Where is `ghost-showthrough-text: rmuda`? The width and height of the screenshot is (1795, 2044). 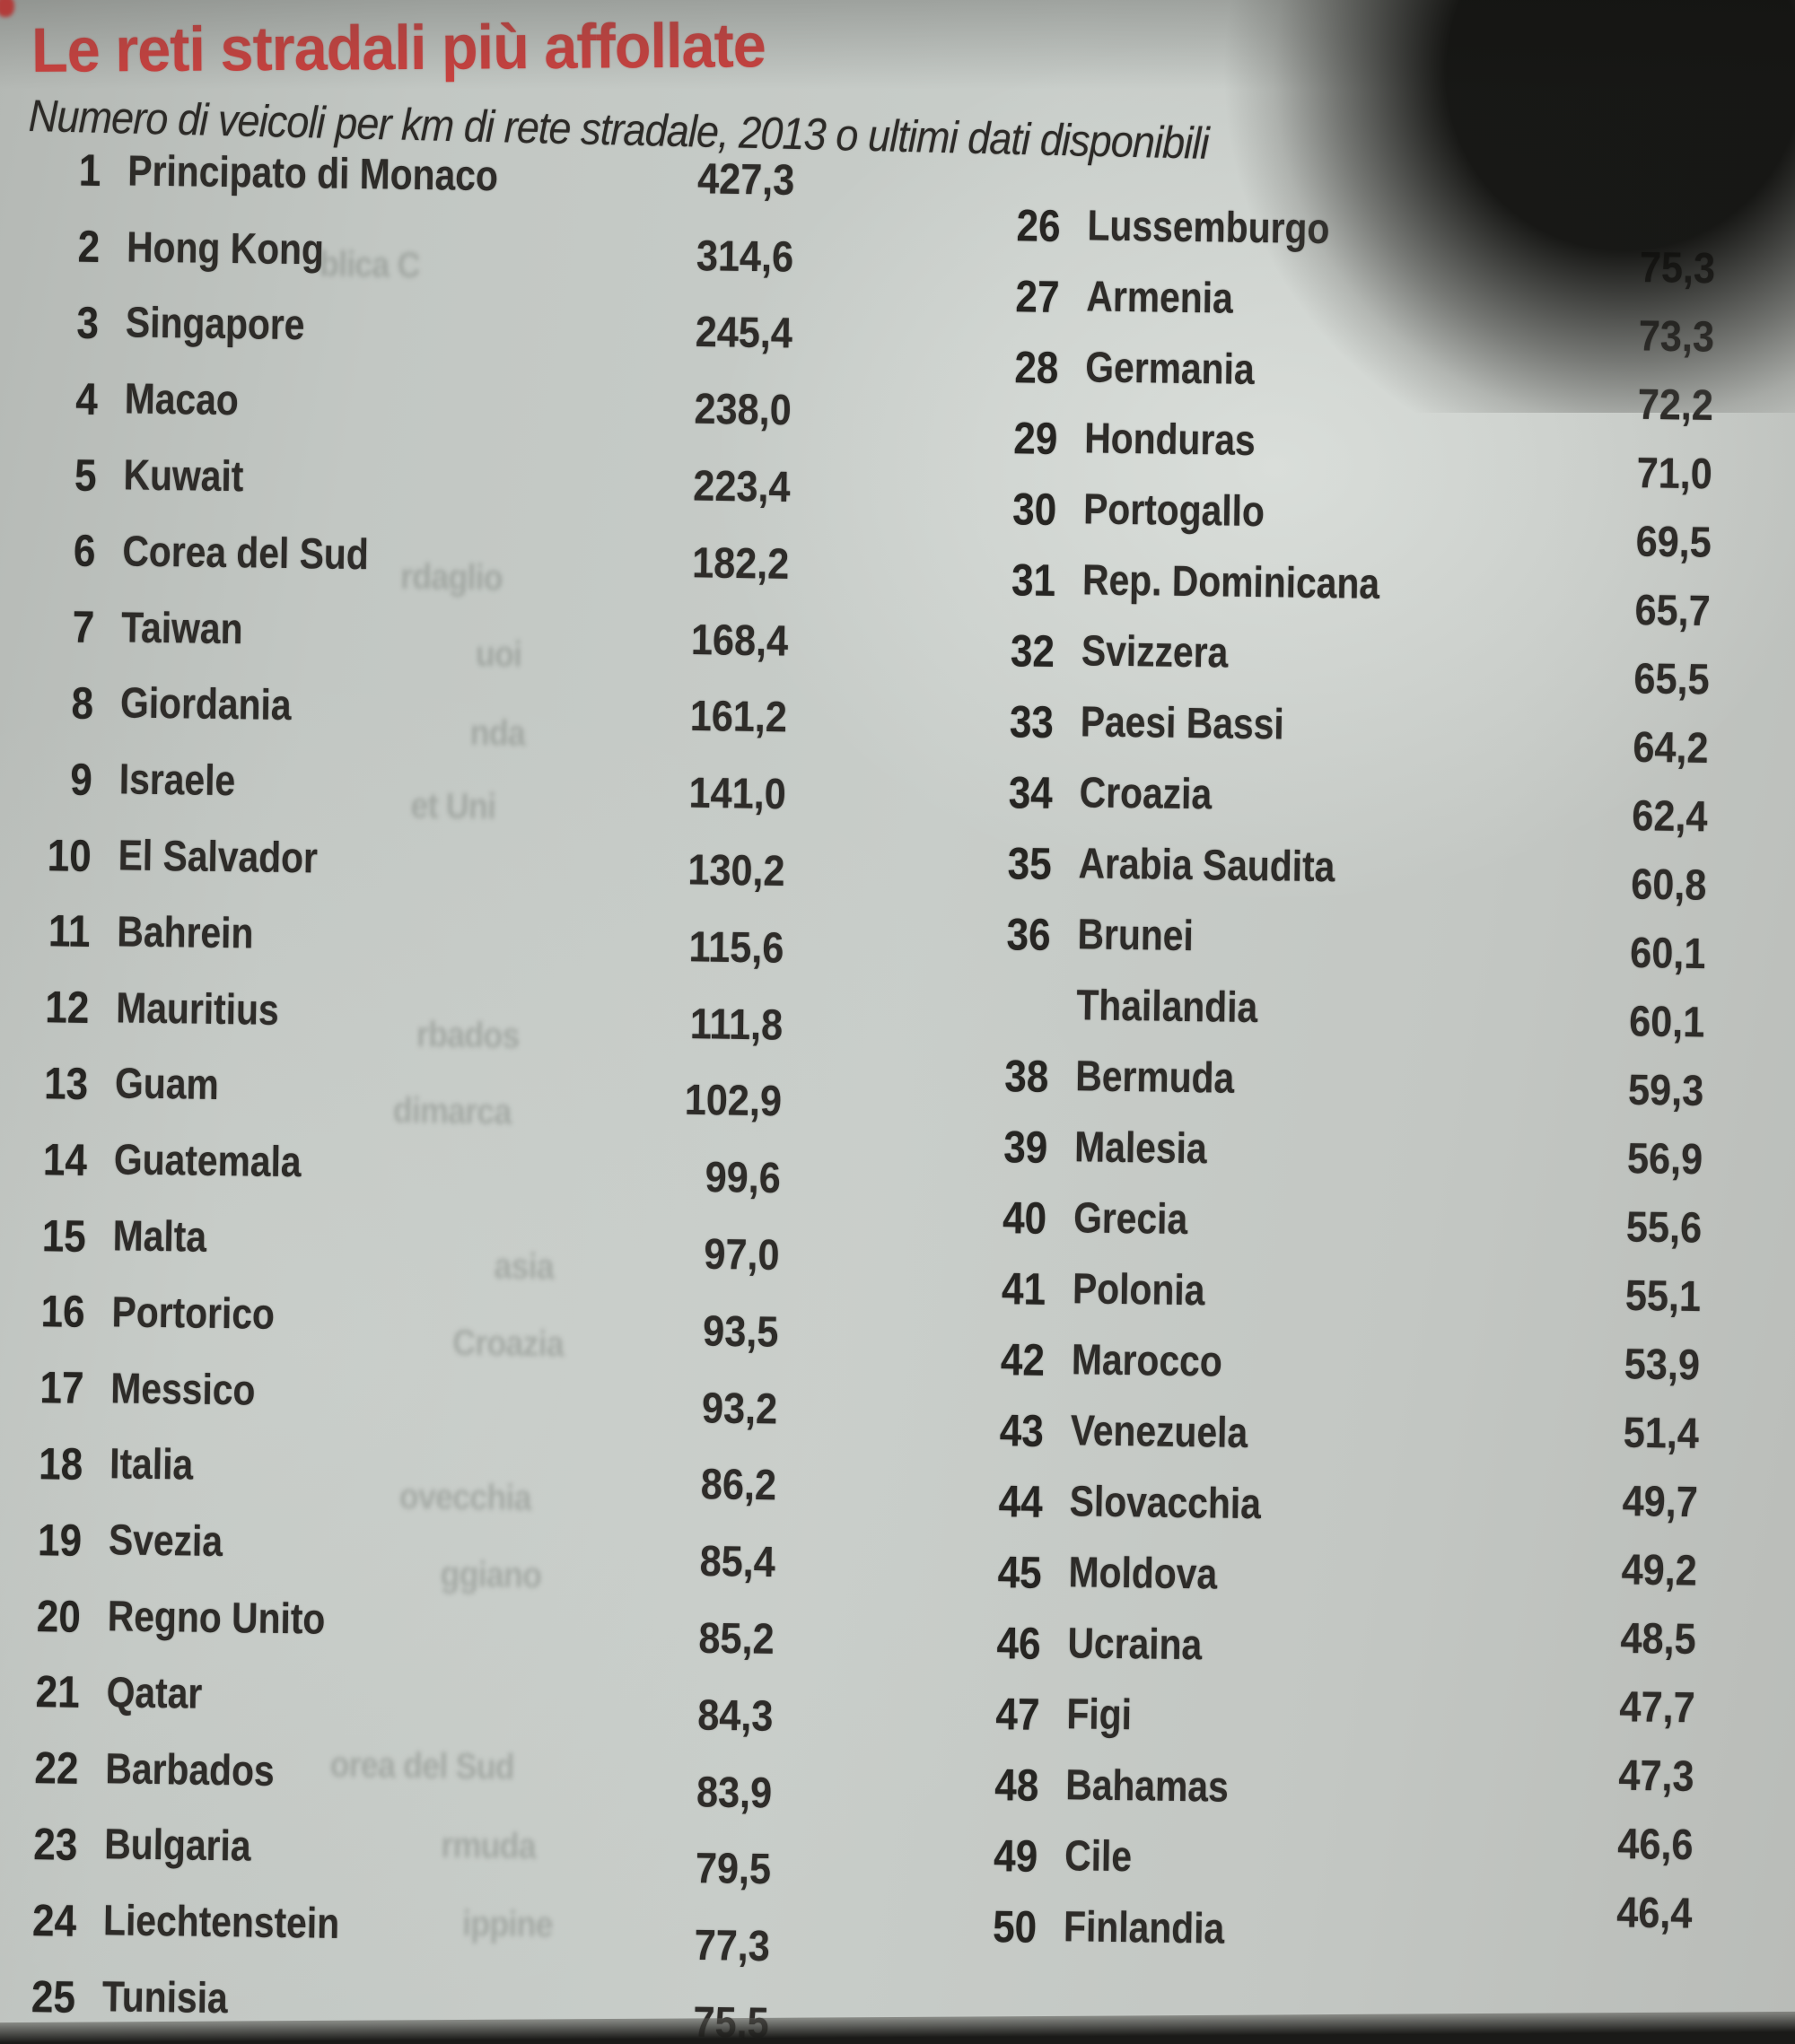
ghost-showthrough-text: rmuda is located at coordinates (489, 1845).